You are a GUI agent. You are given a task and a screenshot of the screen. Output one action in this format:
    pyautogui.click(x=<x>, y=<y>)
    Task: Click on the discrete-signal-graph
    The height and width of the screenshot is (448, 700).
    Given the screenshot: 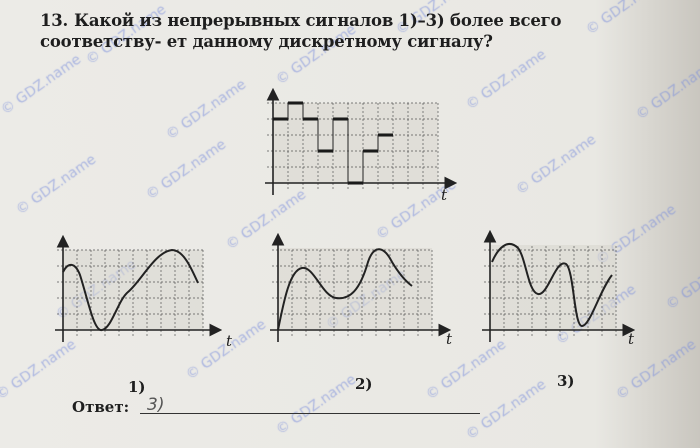 What is the action you would take?
    pyautogui.click(x=361, y=141)
    